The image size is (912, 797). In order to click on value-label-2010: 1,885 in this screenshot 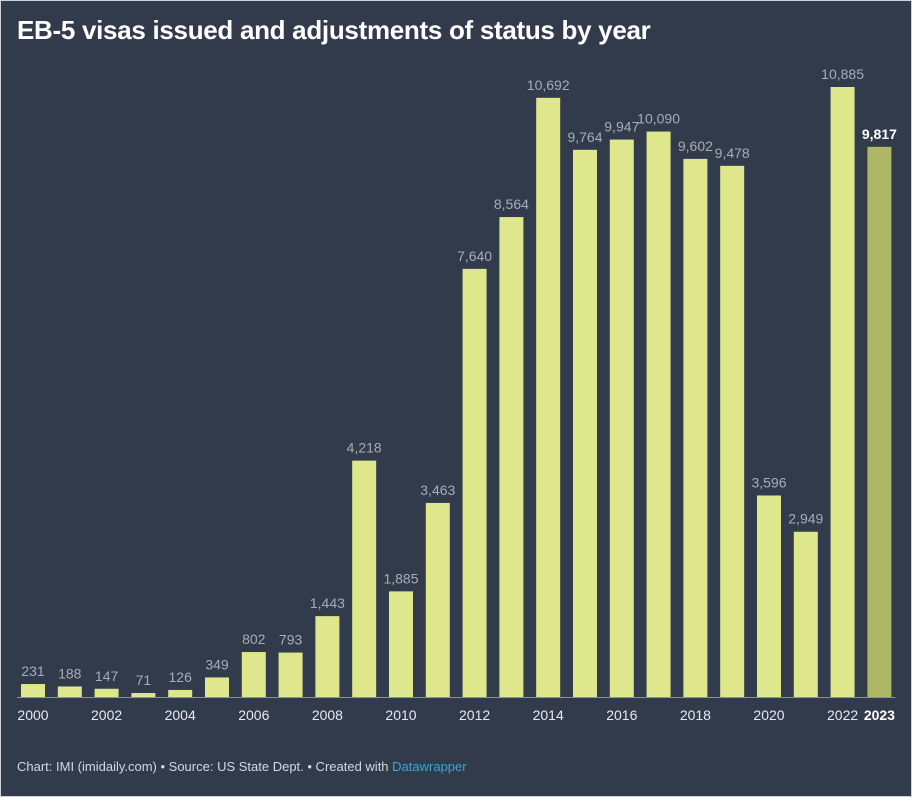, I will do `click(400, 578)`.